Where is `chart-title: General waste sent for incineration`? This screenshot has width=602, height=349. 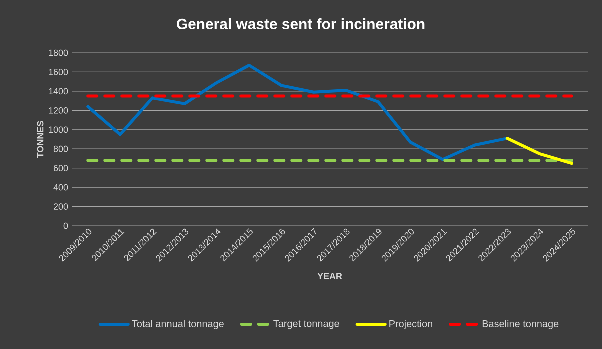
chart-title: General waste sent for incineration is located at coordinates (301, 24).